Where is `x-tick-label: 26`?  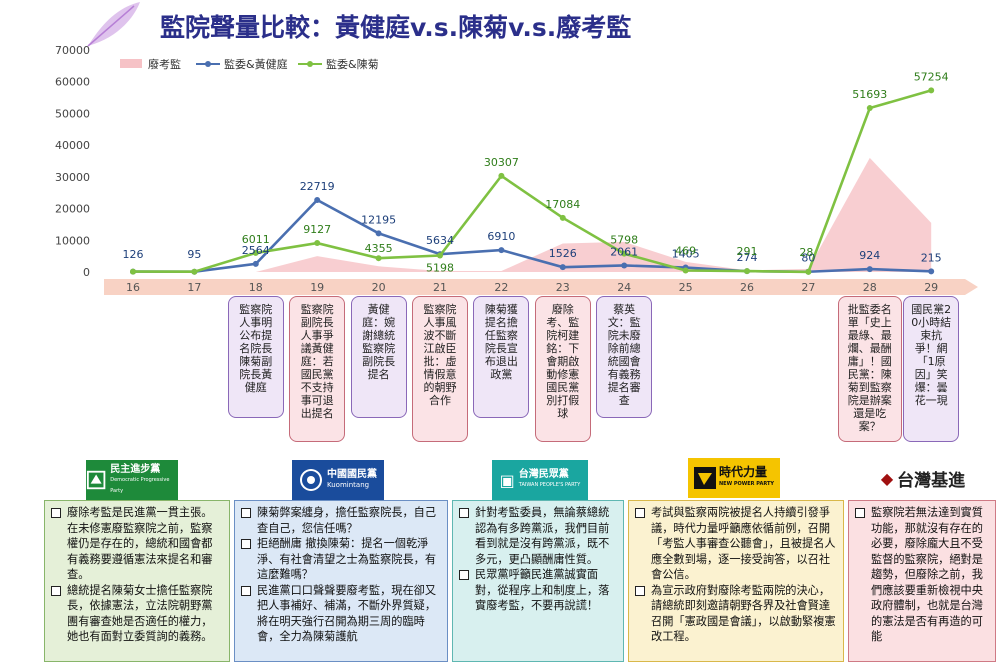
x-tick-label: 26 is located at coordinates (747, 287).